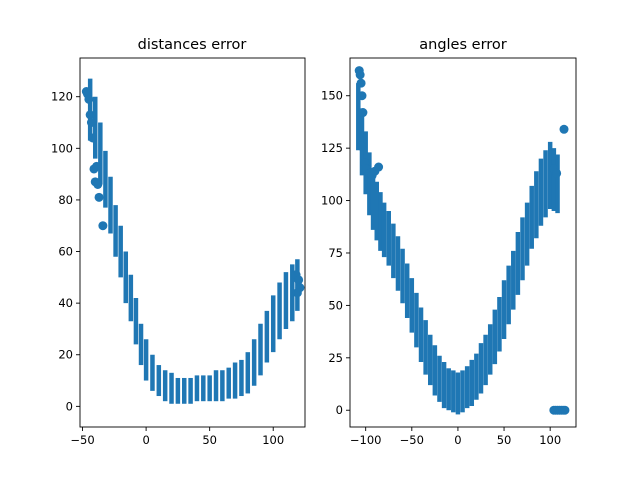 This screenshot has width=640, height=480. What do you see at coordinates (332, 96) in the screenshot?
I see `y-tick-label: 150` at bounding box center [332, 96].